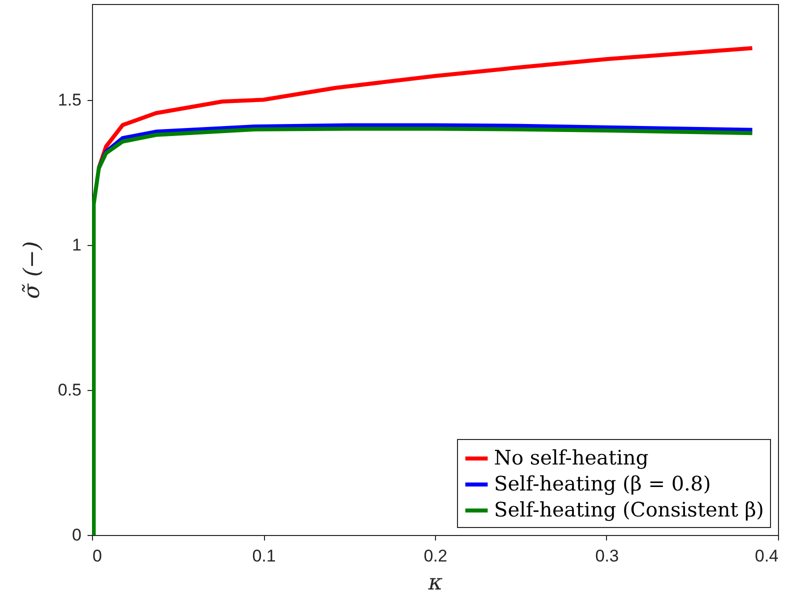  I want to click on x-tick-label: 0.2, so click(436, 556).